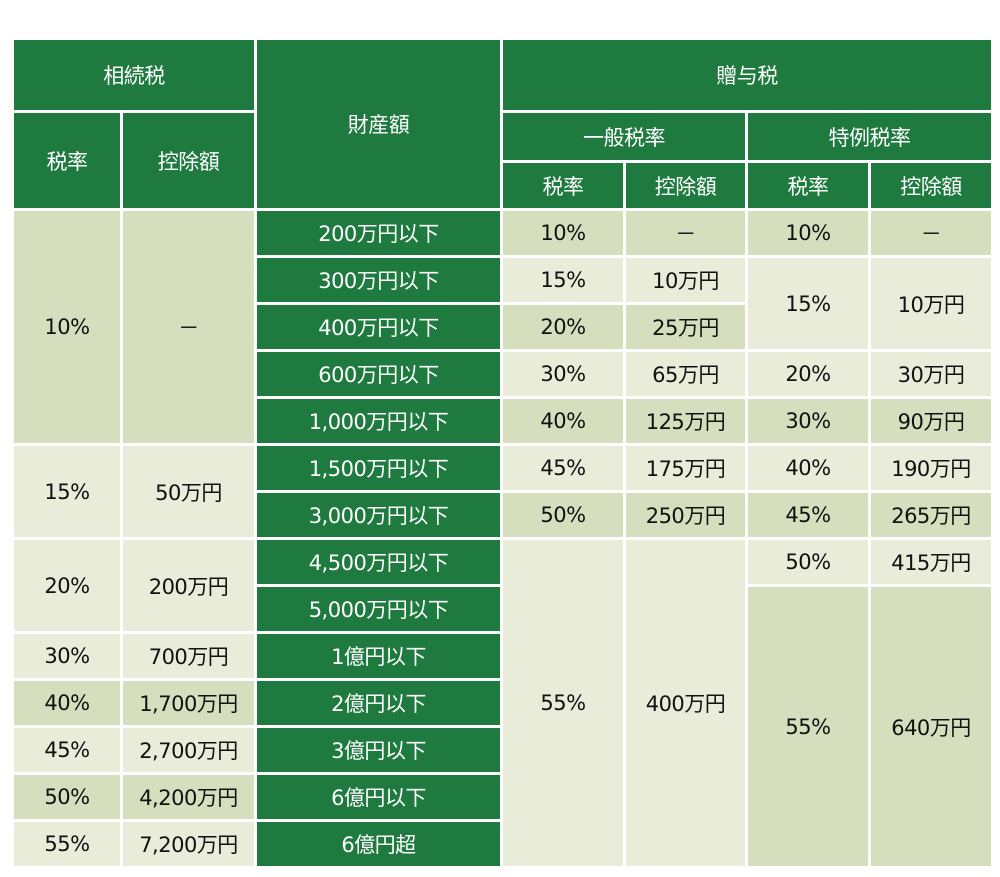  What do you see at coordinates (67, 656) in the screenshot?
I see `inheritance-rate-cell: 30%` at bounding box center [67, 656].